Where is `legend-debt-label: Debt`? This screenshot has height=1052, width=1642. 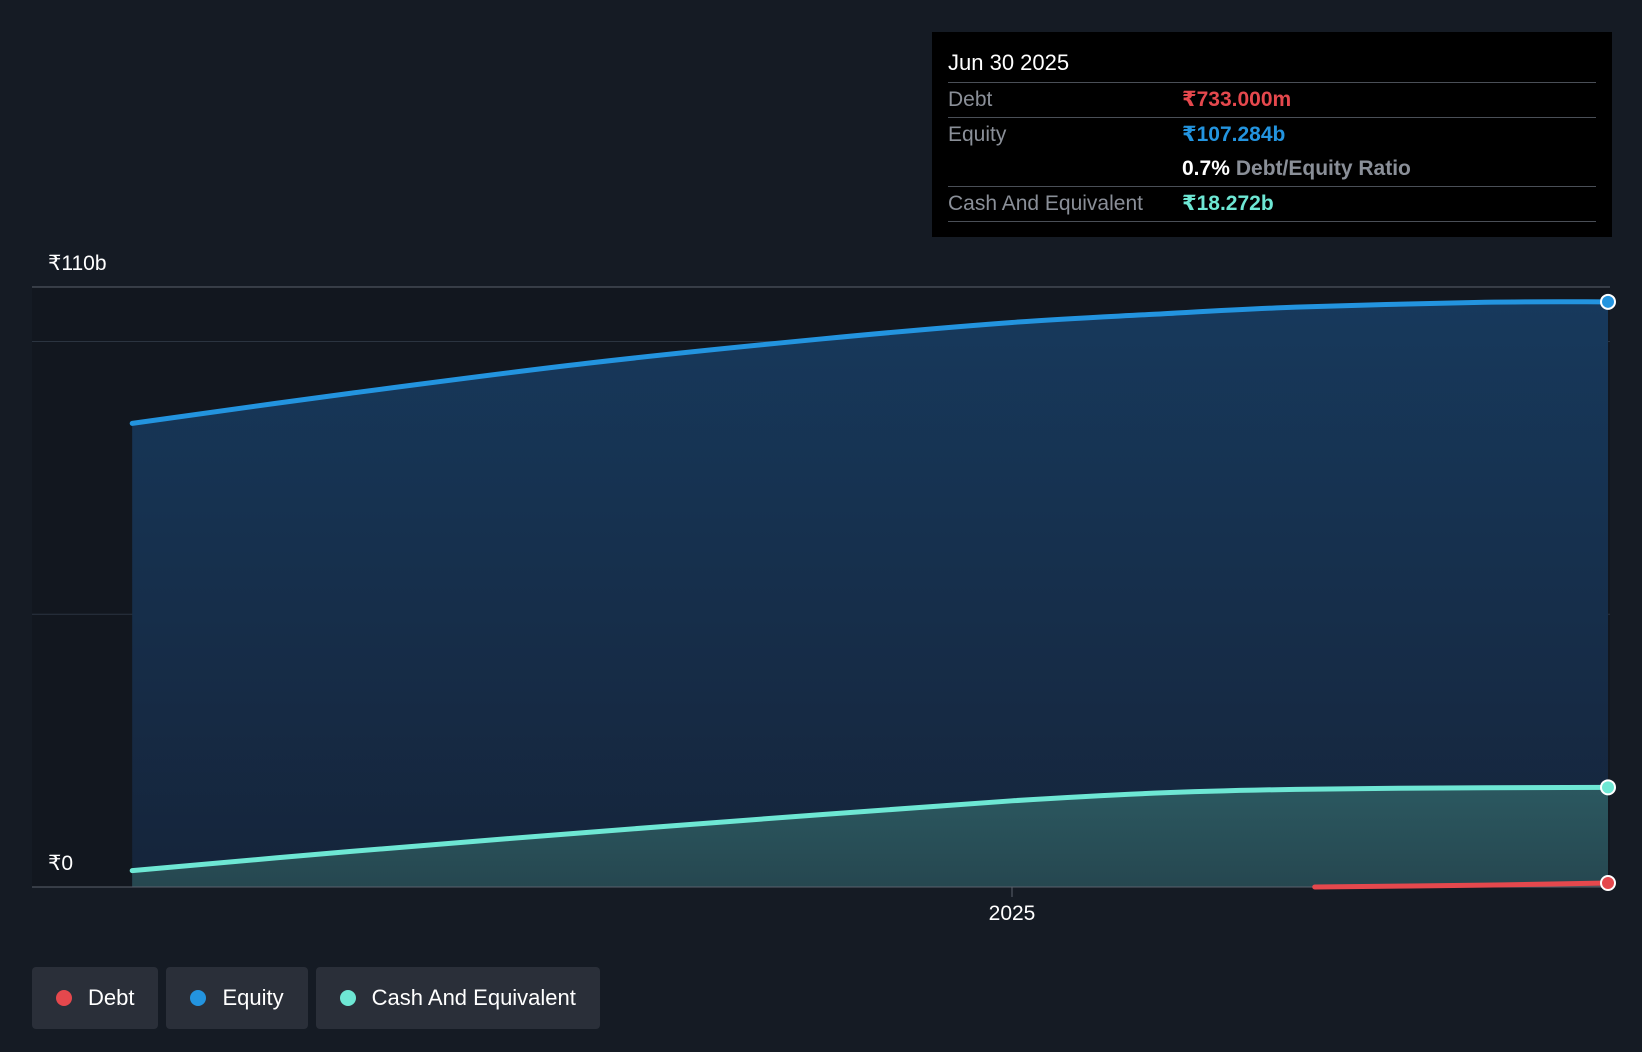
legend-debt-label: Debt is located at coordinates (111, 997).